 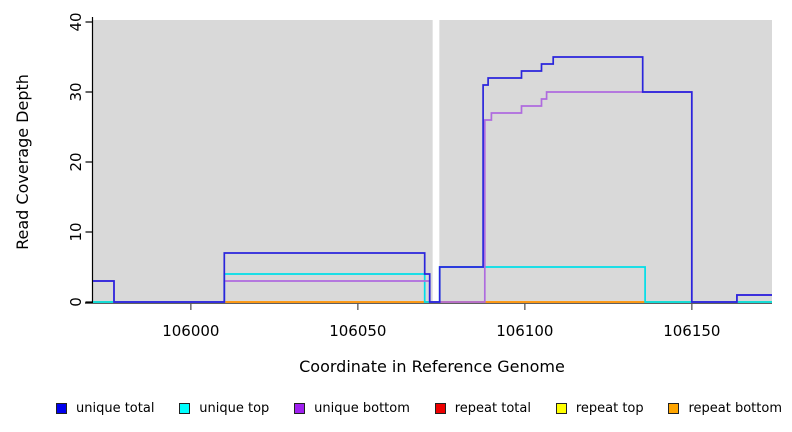 What do you see at coordinates (76, 91) in the screenshot?
I see `y-tick-label: 30` at bounding box center [76, 91].